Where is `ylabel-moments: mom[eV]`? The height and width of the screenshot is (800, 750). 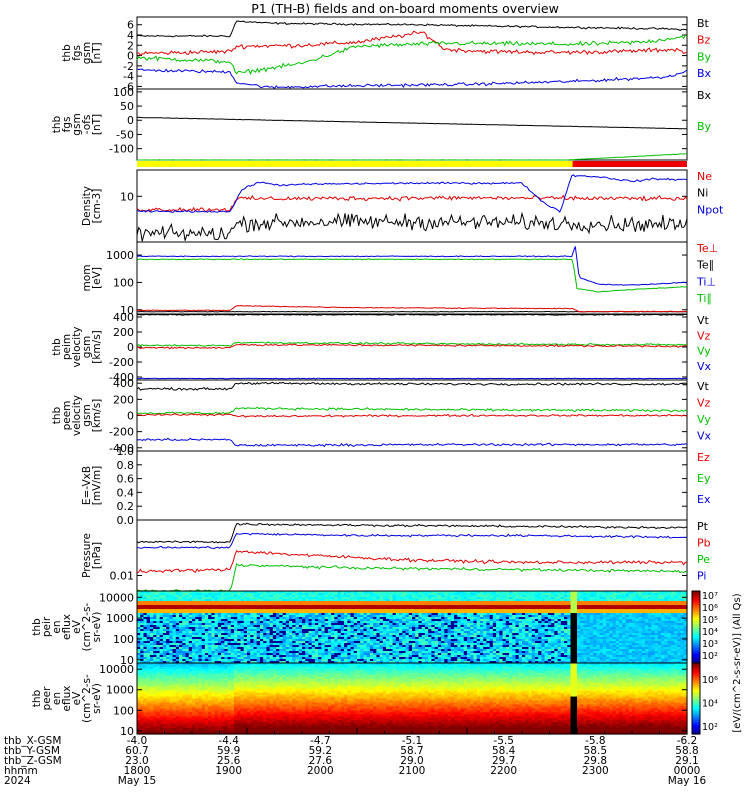
ylabel-moments: mom[eV] is located at coordinates (92, 278).